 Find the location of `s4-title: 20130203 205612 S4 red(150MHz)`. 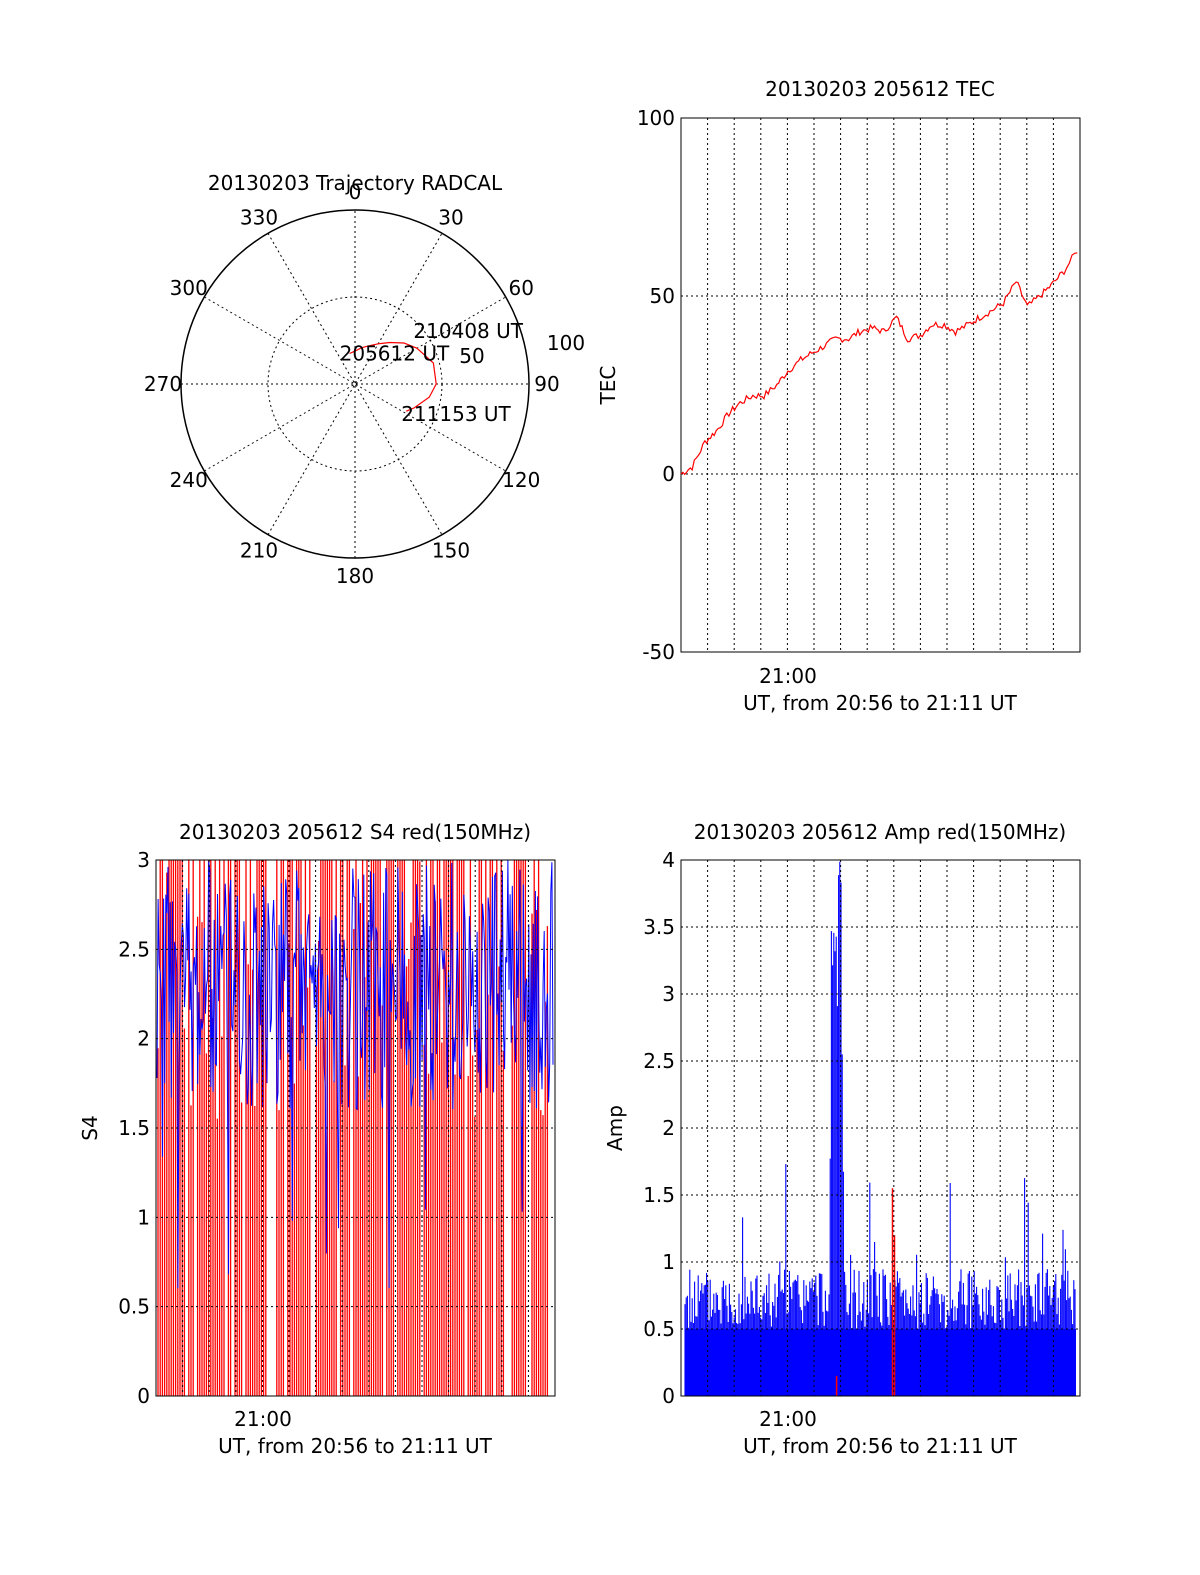

s4-title: 20130203 205612 S4 red(150MHz) is located at coordinates (355, 832).